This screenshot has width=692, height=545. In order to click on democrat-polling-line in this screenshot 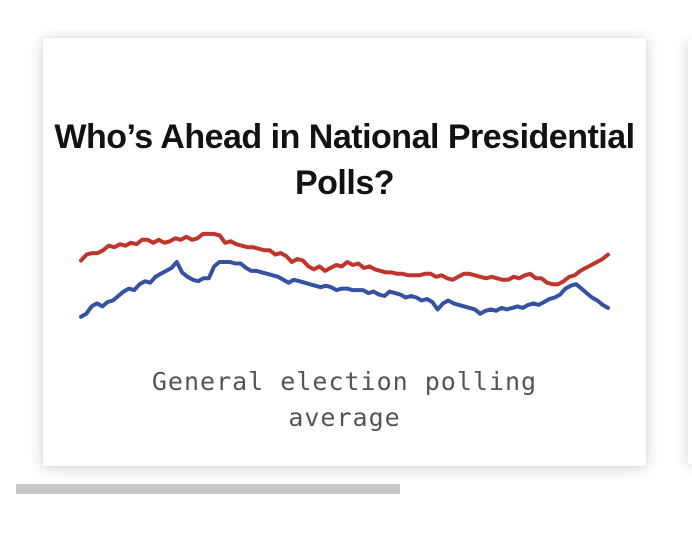, I will do `click(344, 289)`.